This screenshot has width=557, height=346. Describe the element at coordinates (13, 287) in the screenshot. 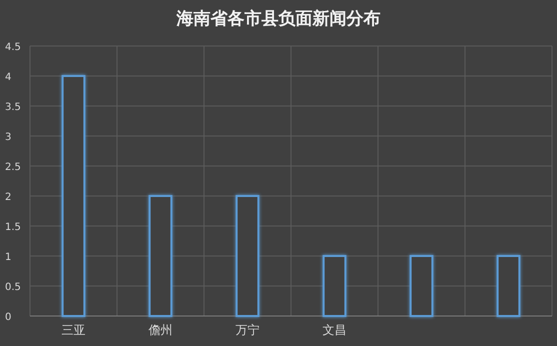

I see `y-tick-label: 0.5` at that location.